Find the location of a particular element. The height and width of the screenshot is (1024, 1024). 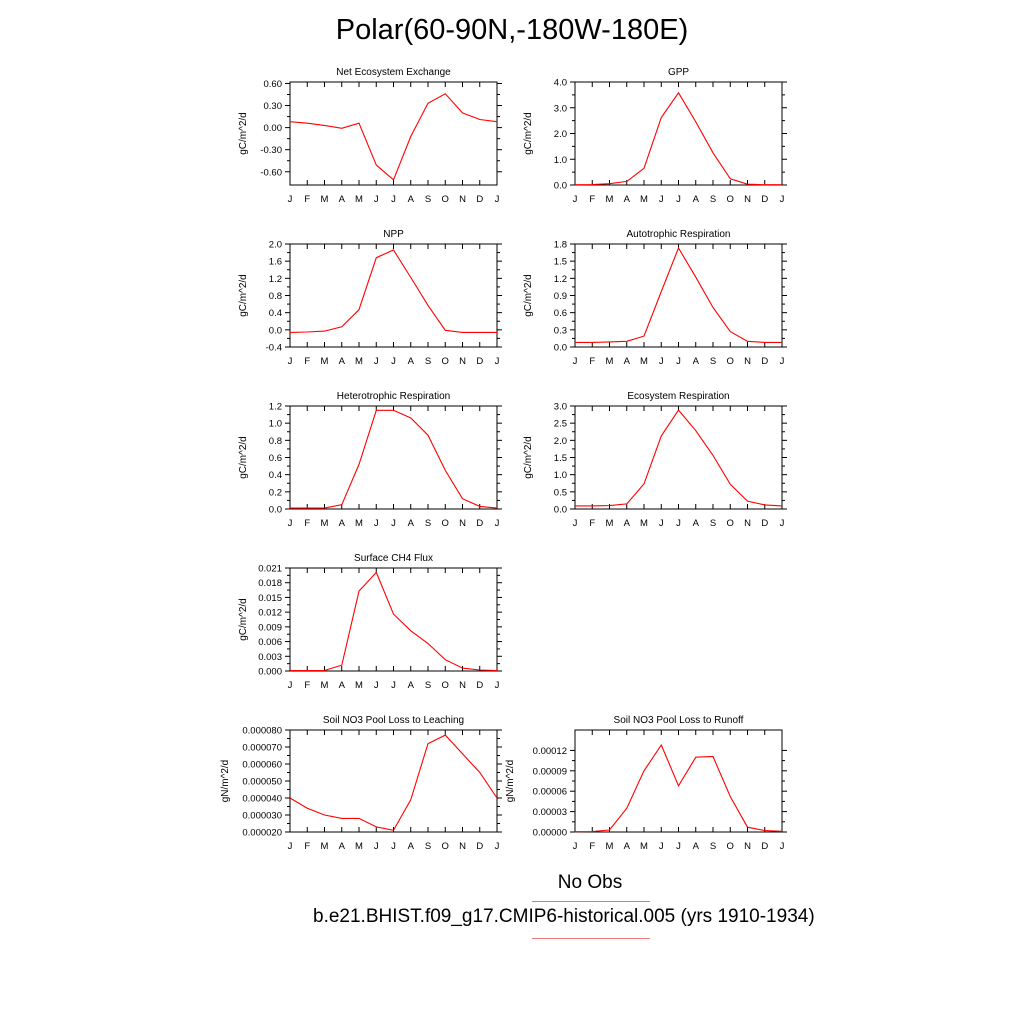

panel-2-xtick-label: F is located at coordinates (592, 199).